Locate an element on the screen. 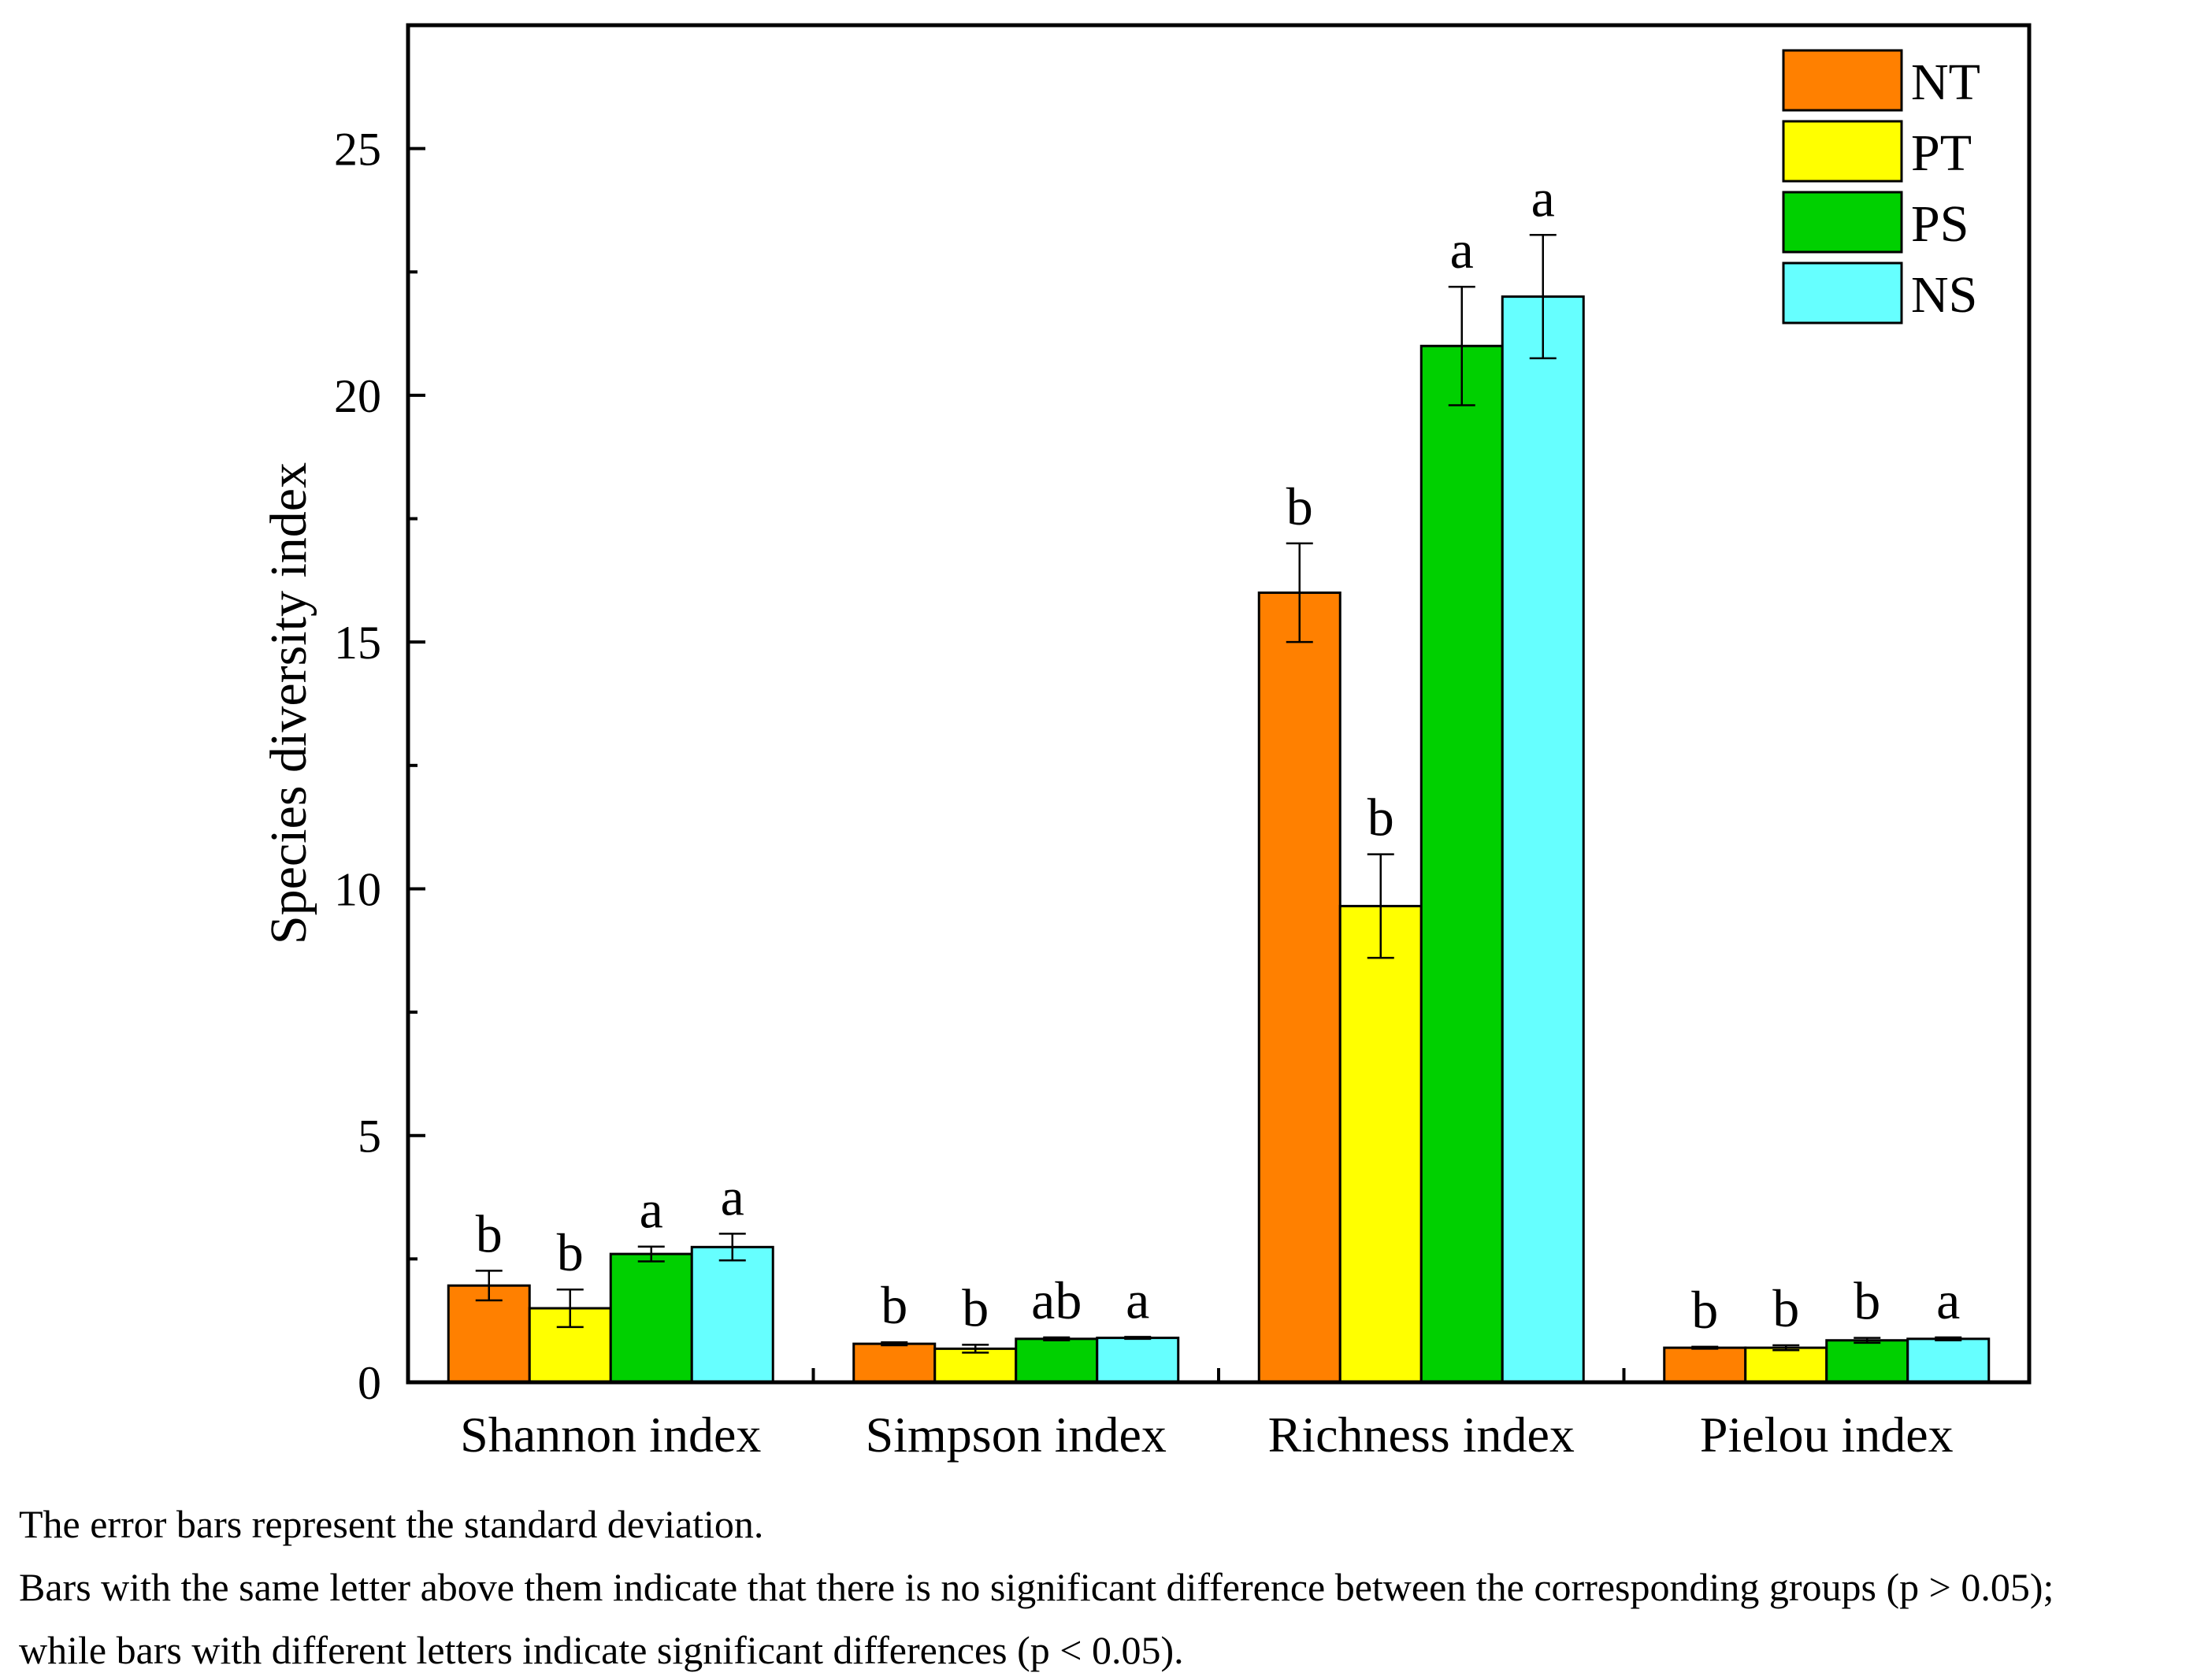 The width and height of the screenshot is (2208, 1680). x-category-label: Richness index is located at coordinates (1421, 1435).